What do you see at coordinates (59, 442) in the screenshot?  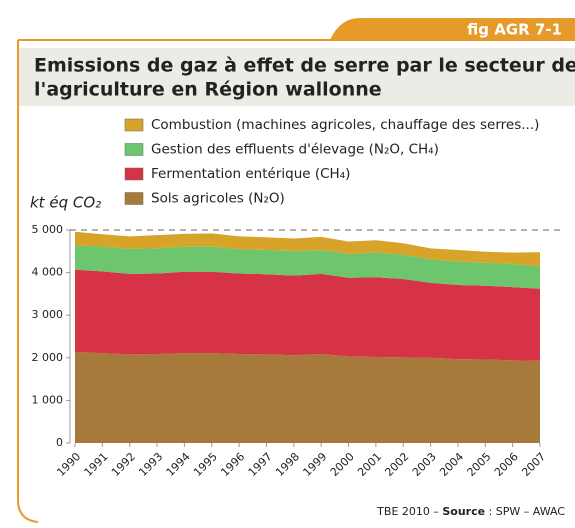 I see `y-tick-label: 0` at bounding box center [59, 442].